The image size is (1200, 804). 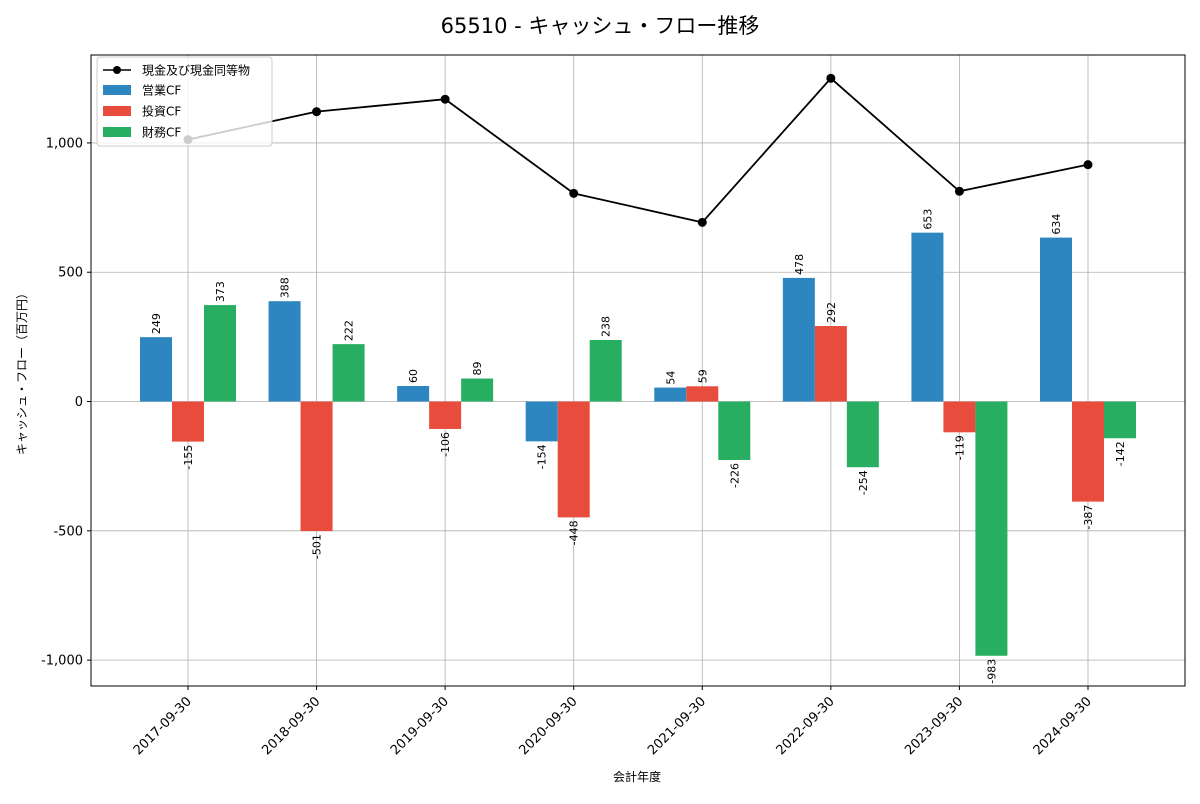 What do you see at coordinates (863, 482) in the screenshot?
I see `bar-value-label: -254` at bounding box center [863, 482].